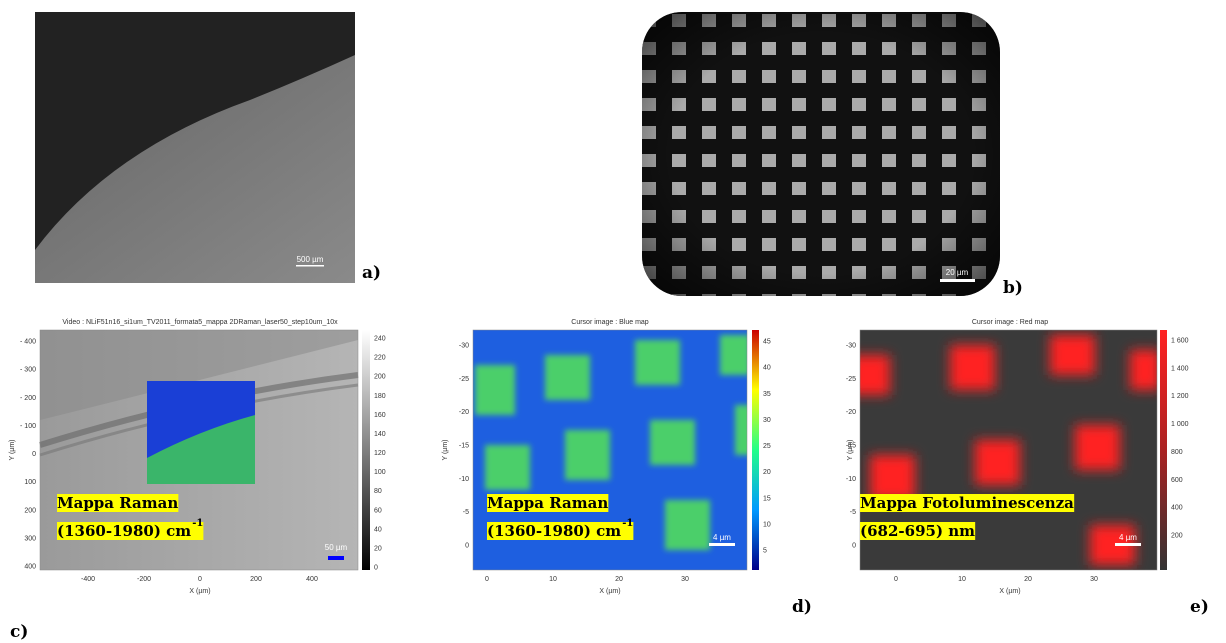  Describe the element at coordinates (1199, 607) in the screenshot. I see `panel-label: e)` at that location.